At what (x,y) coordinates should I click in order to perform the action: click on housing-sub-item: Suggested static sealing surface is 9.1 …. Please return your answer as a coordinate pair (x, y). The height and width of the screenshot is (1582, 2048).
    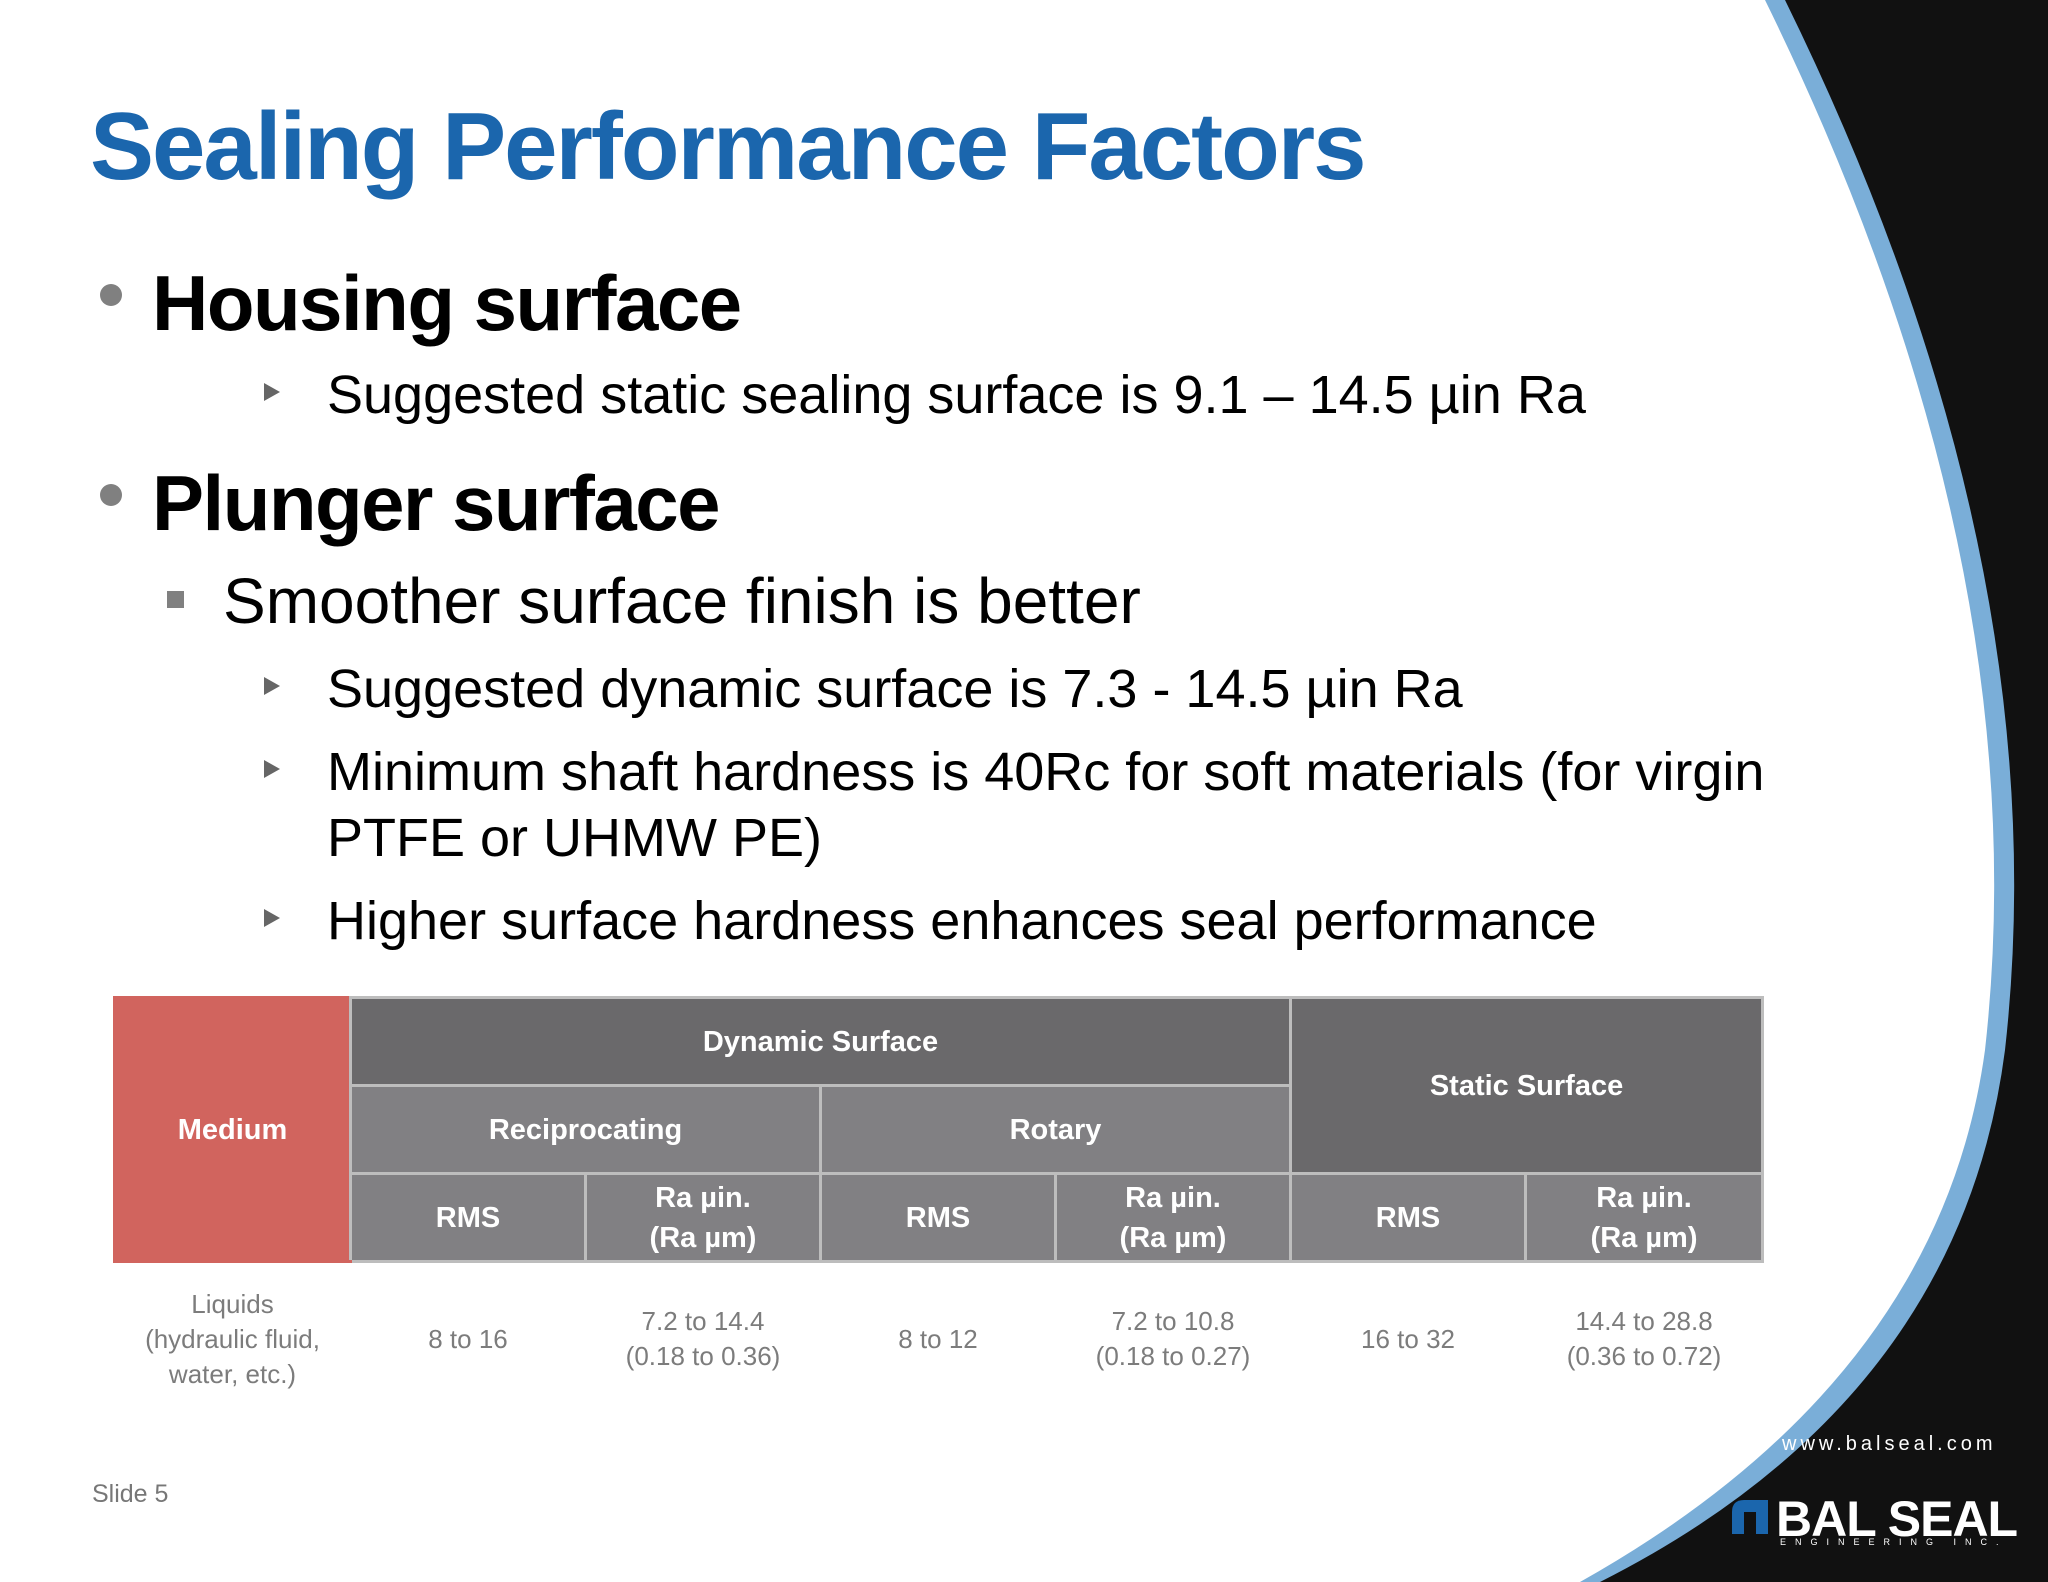
    Looking at the image, I should click on (956, 395).